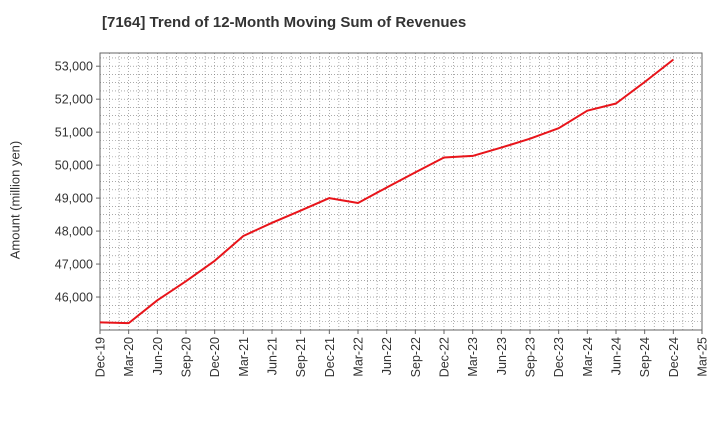  I want to click on x-tick-label: Sep-24, so click(645, 357).